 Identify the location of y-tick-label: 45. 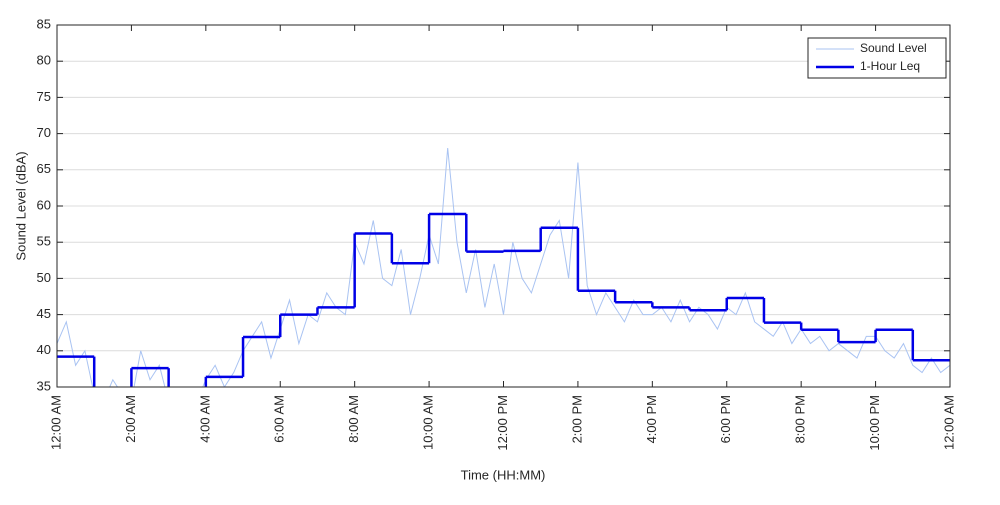
(44, 313).